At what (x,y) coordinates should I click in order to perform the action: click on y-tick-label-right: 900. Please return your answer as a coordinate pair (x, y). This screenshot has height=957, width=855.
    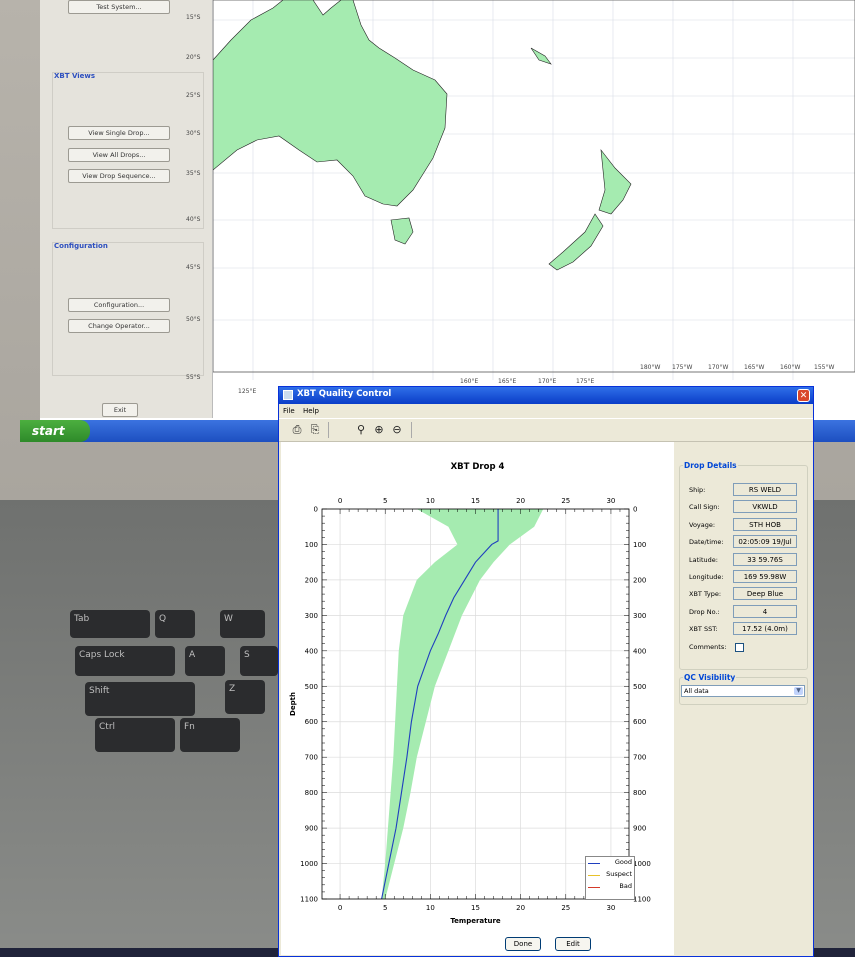
    Looking at the image, I should click on (639, 829).